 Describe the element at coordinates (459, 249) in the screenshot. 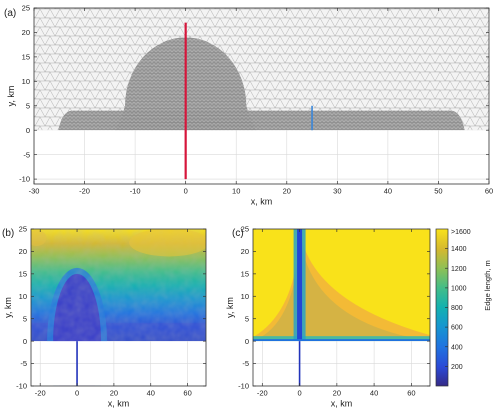

I see `colorbar-tick-label: 1400` at that location.